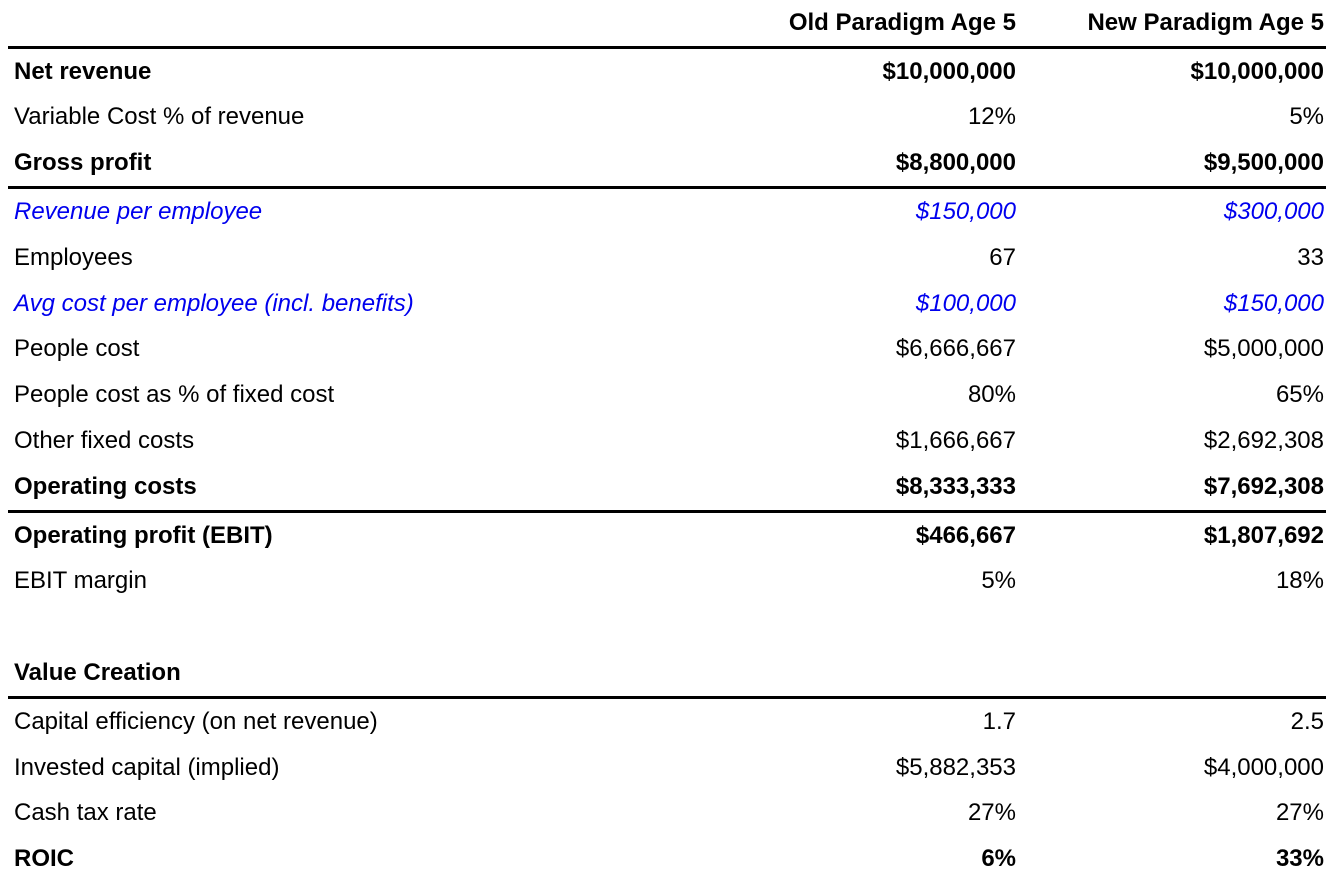 The height and width of the screenshot is (882, 1326). What do you see at coordinates (667, 859) in the screenshot?
I see `table-row: ROIC 6% 33%` at bounding box center [667, 859].